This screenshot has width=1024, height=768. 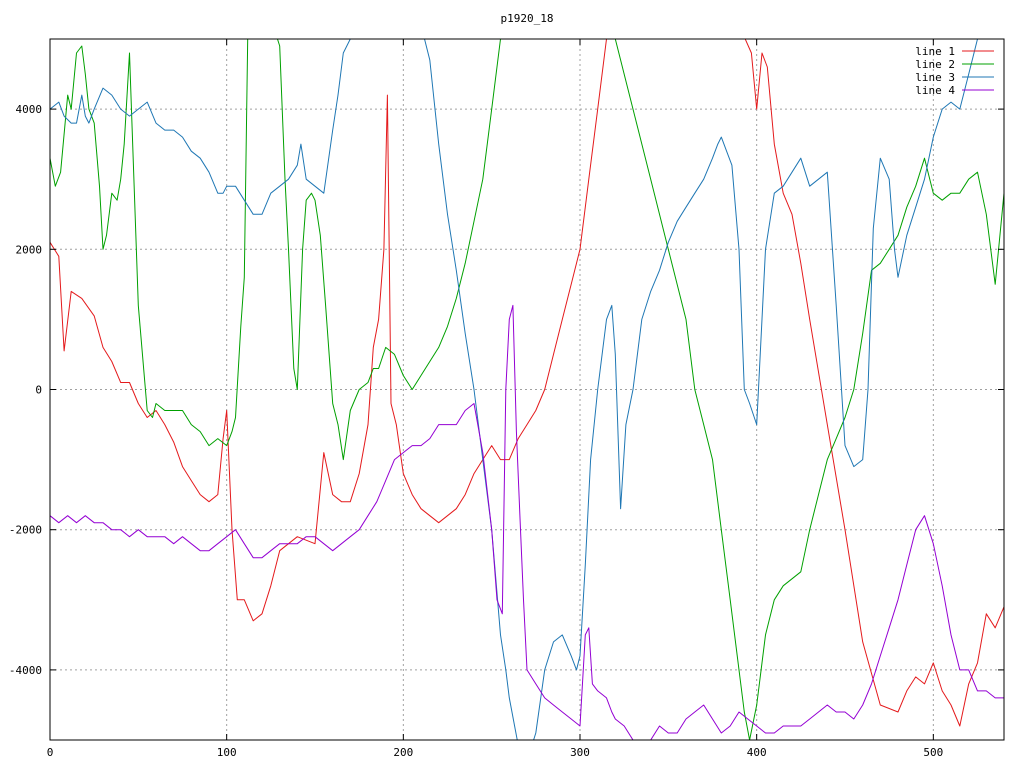 What do you see at coordinates (403, 752) in the screenshot?
I see `x-tick-label: 200` at bounding box center [403, 752].